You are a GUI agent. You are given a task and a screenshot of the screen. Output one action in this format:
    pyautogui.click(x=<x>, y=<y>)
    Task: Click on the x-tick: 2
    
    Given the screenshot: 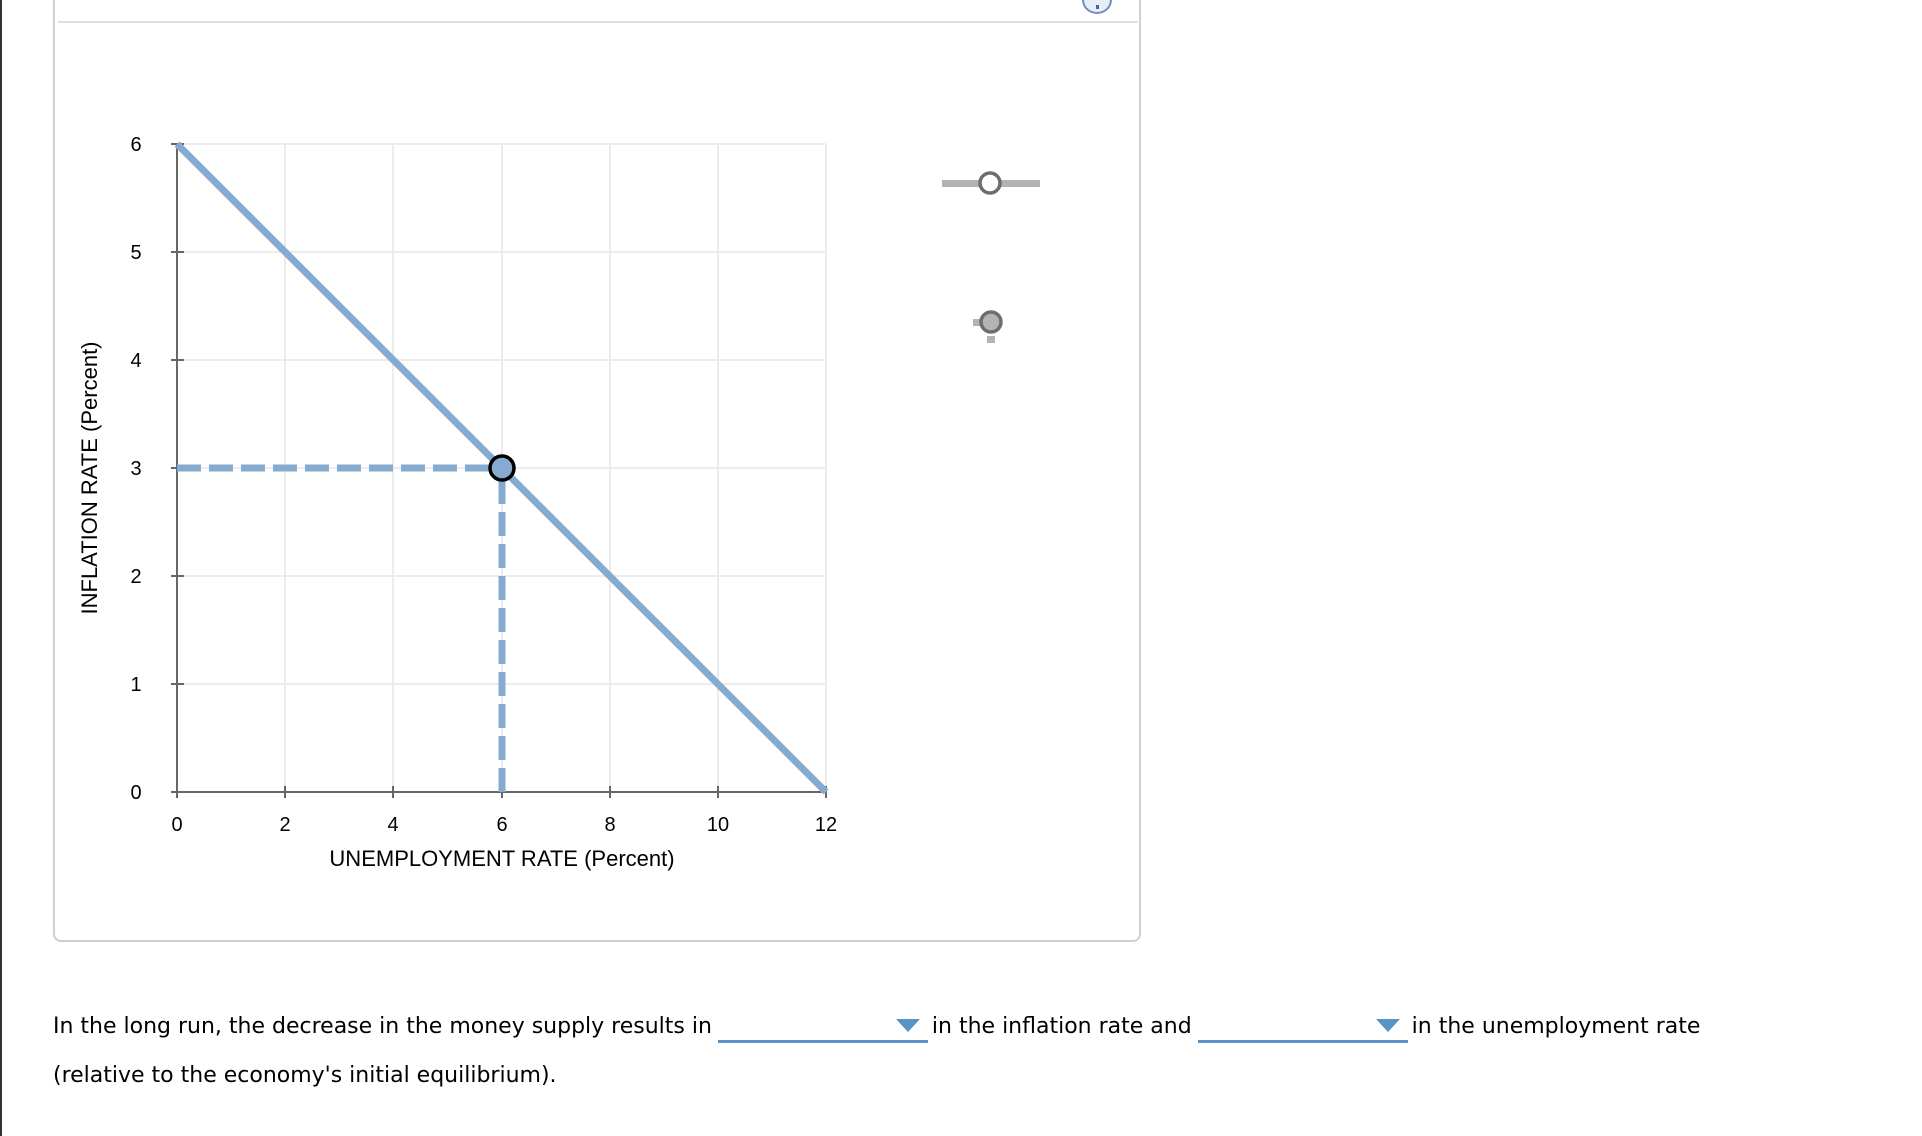 What is the action you would take?
    pyautogui.click(x=284, y=825)
    